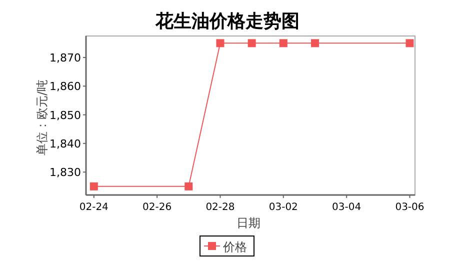 This screenshot has width=454, height=261. What do you see at coordinates (234, 247) in the screenshot?
I see `legend-label: 价格` at bounding box center [234, 247].